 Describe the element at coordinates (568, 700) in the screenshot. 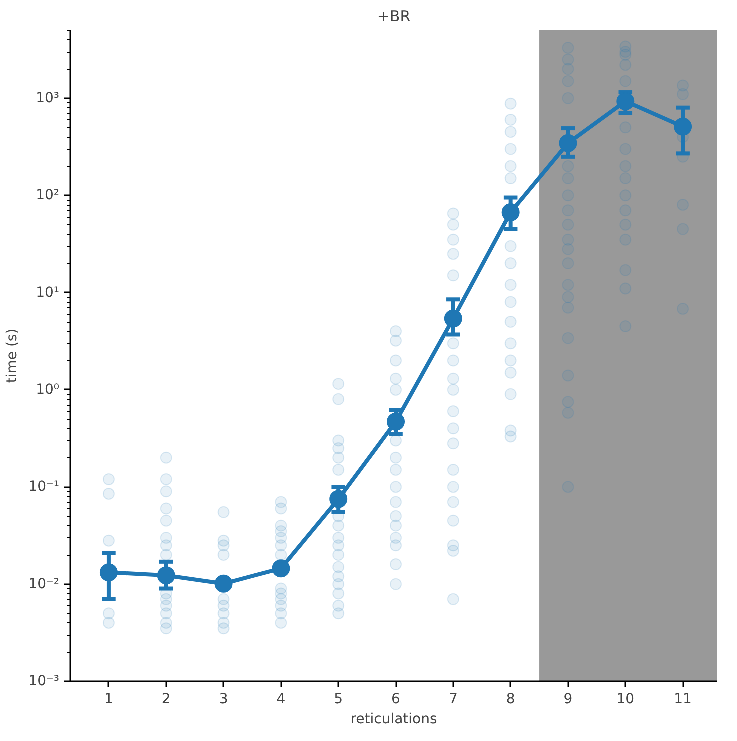

I see `x-tick-label: 9` at that location.